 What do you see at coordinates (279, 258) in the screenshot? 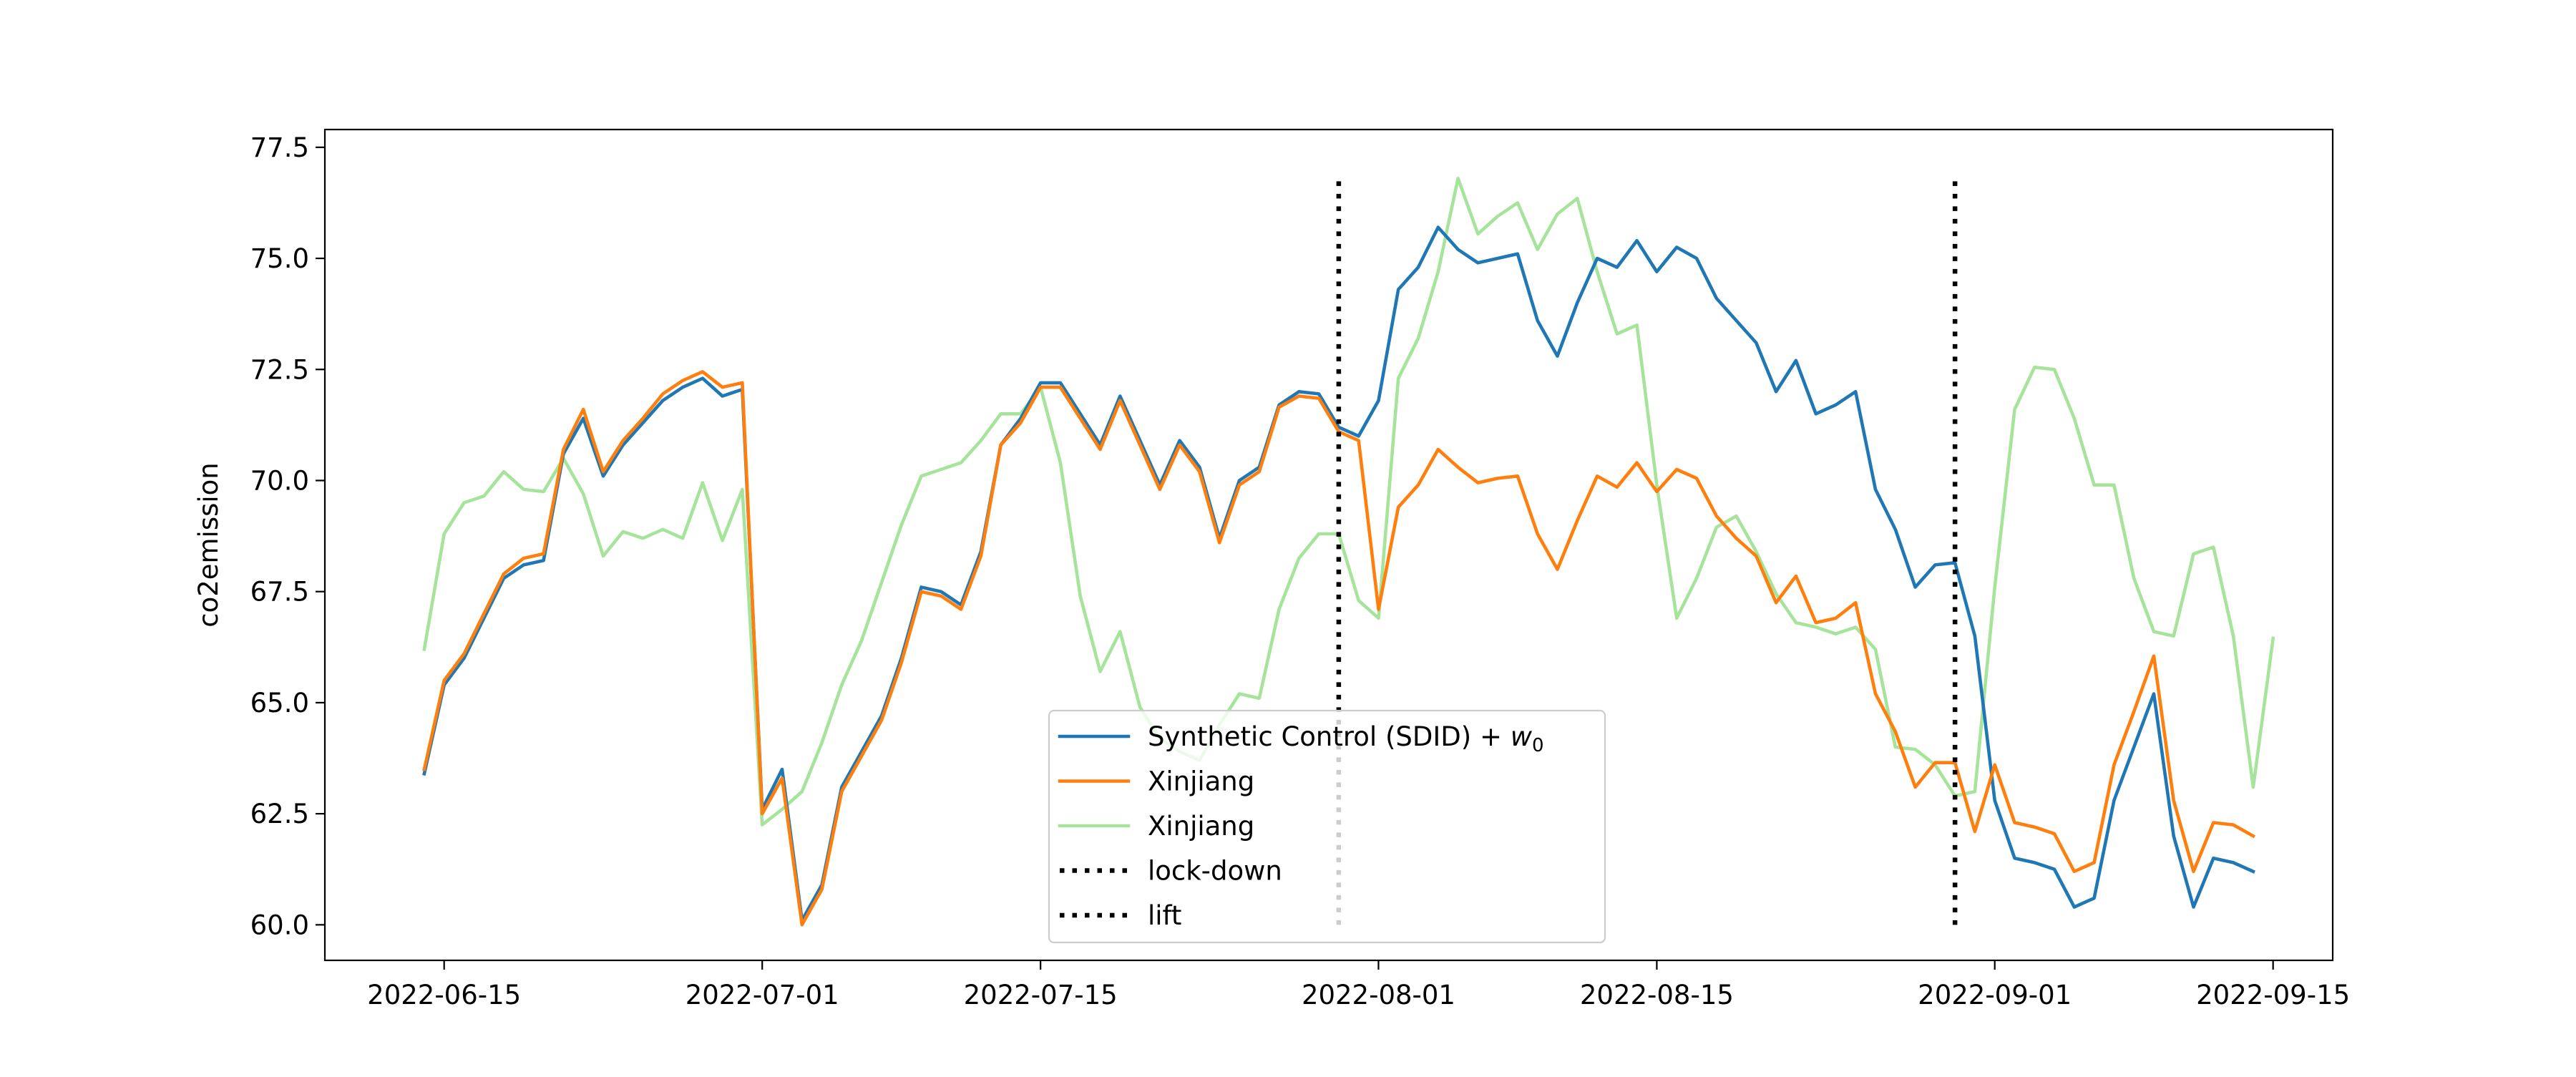
I see `y-tick-label: 75.0` at bounding box center [279, 258].